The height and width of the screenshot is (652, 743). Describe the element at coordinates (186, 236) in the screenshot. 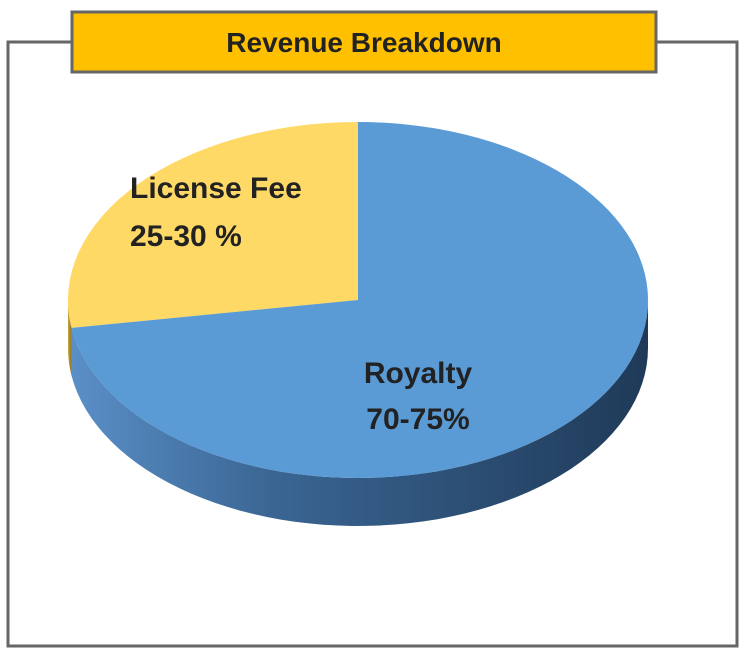

I see `slice-value-label: 25-30 %` at that location.